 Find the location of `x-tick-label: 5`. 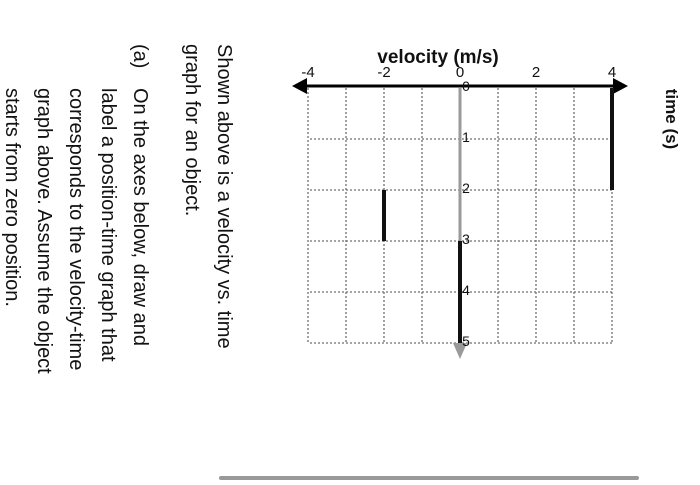

x-tick-label: 5 is located at coordinates (466, 341).